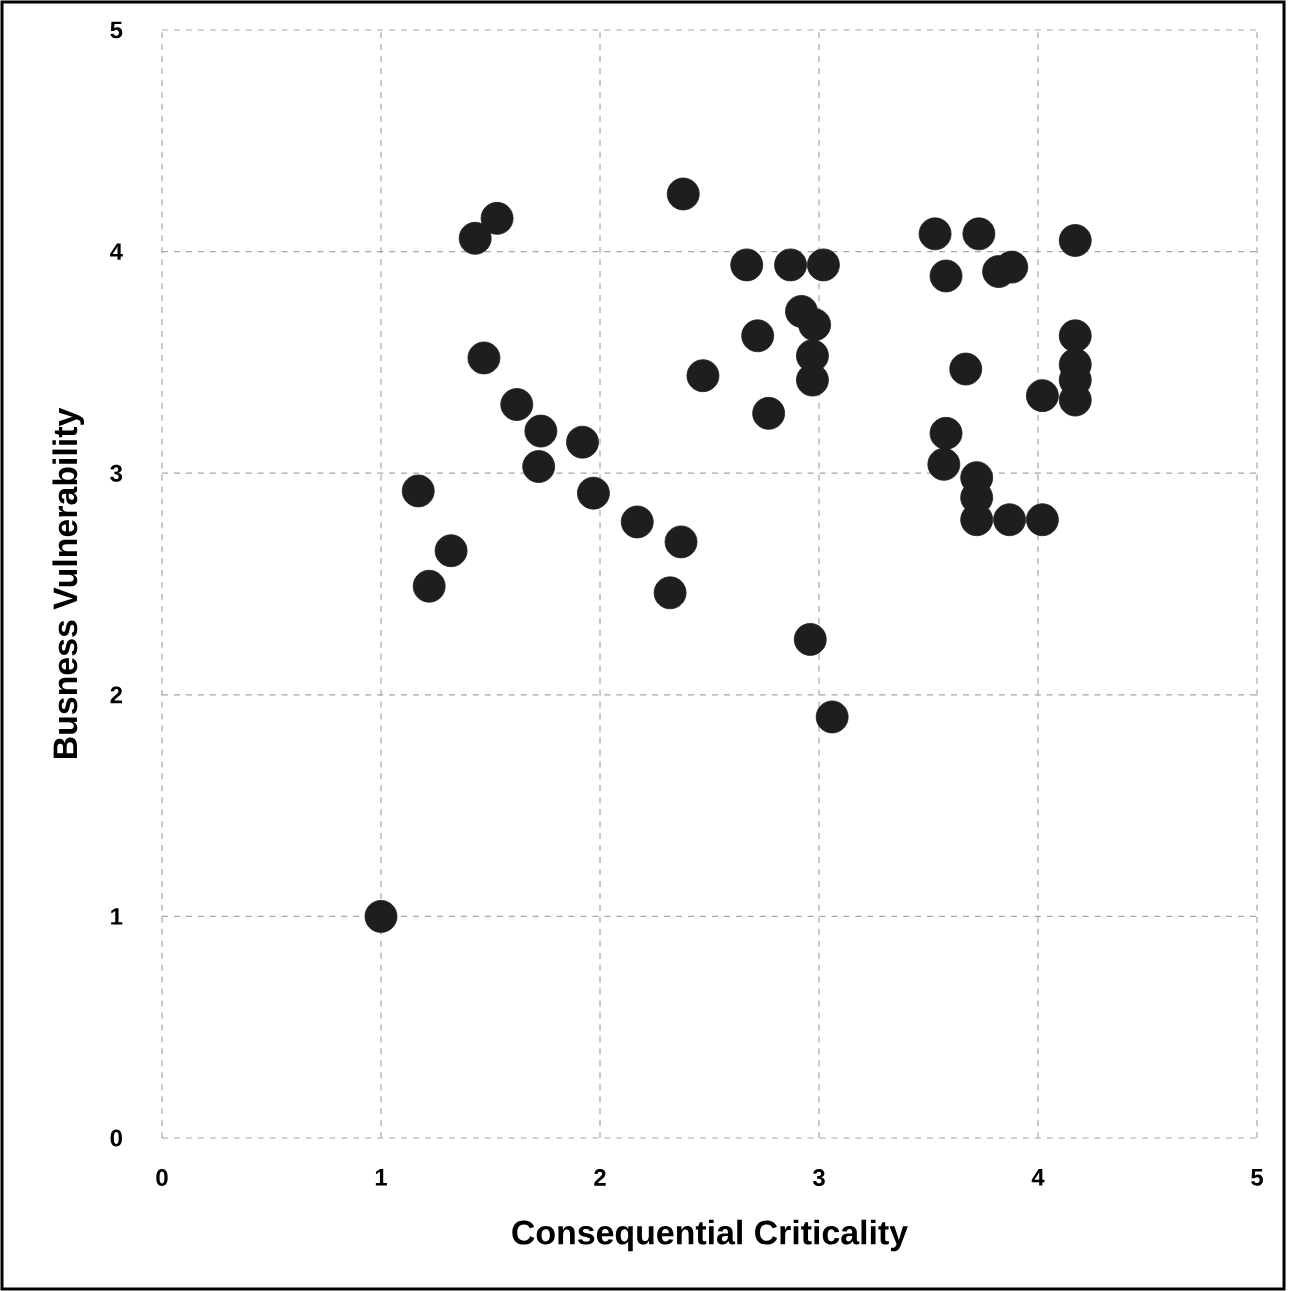 The height and width of the screenshot is (1291, 1296). Describe the element at coordinates (116, 251) in the screenshot. I see `y-tick-label: 4` at that location.